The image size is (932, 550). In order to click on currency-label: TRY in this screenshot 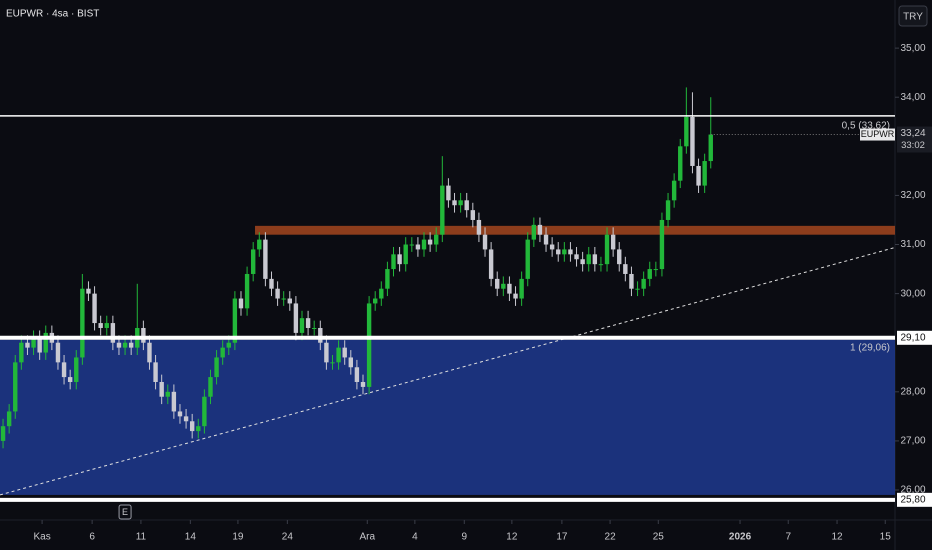, I will do `click(913, 17)`.